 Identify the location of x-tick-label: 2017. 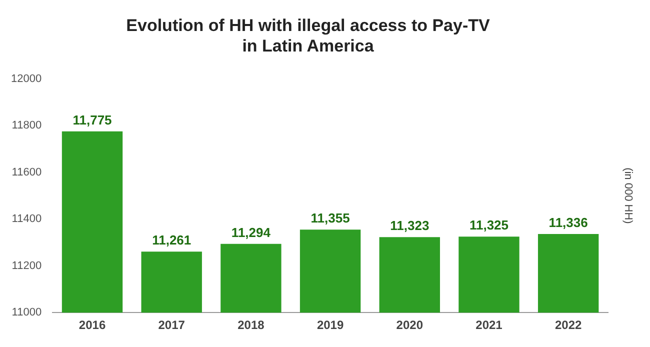
(172, 325).